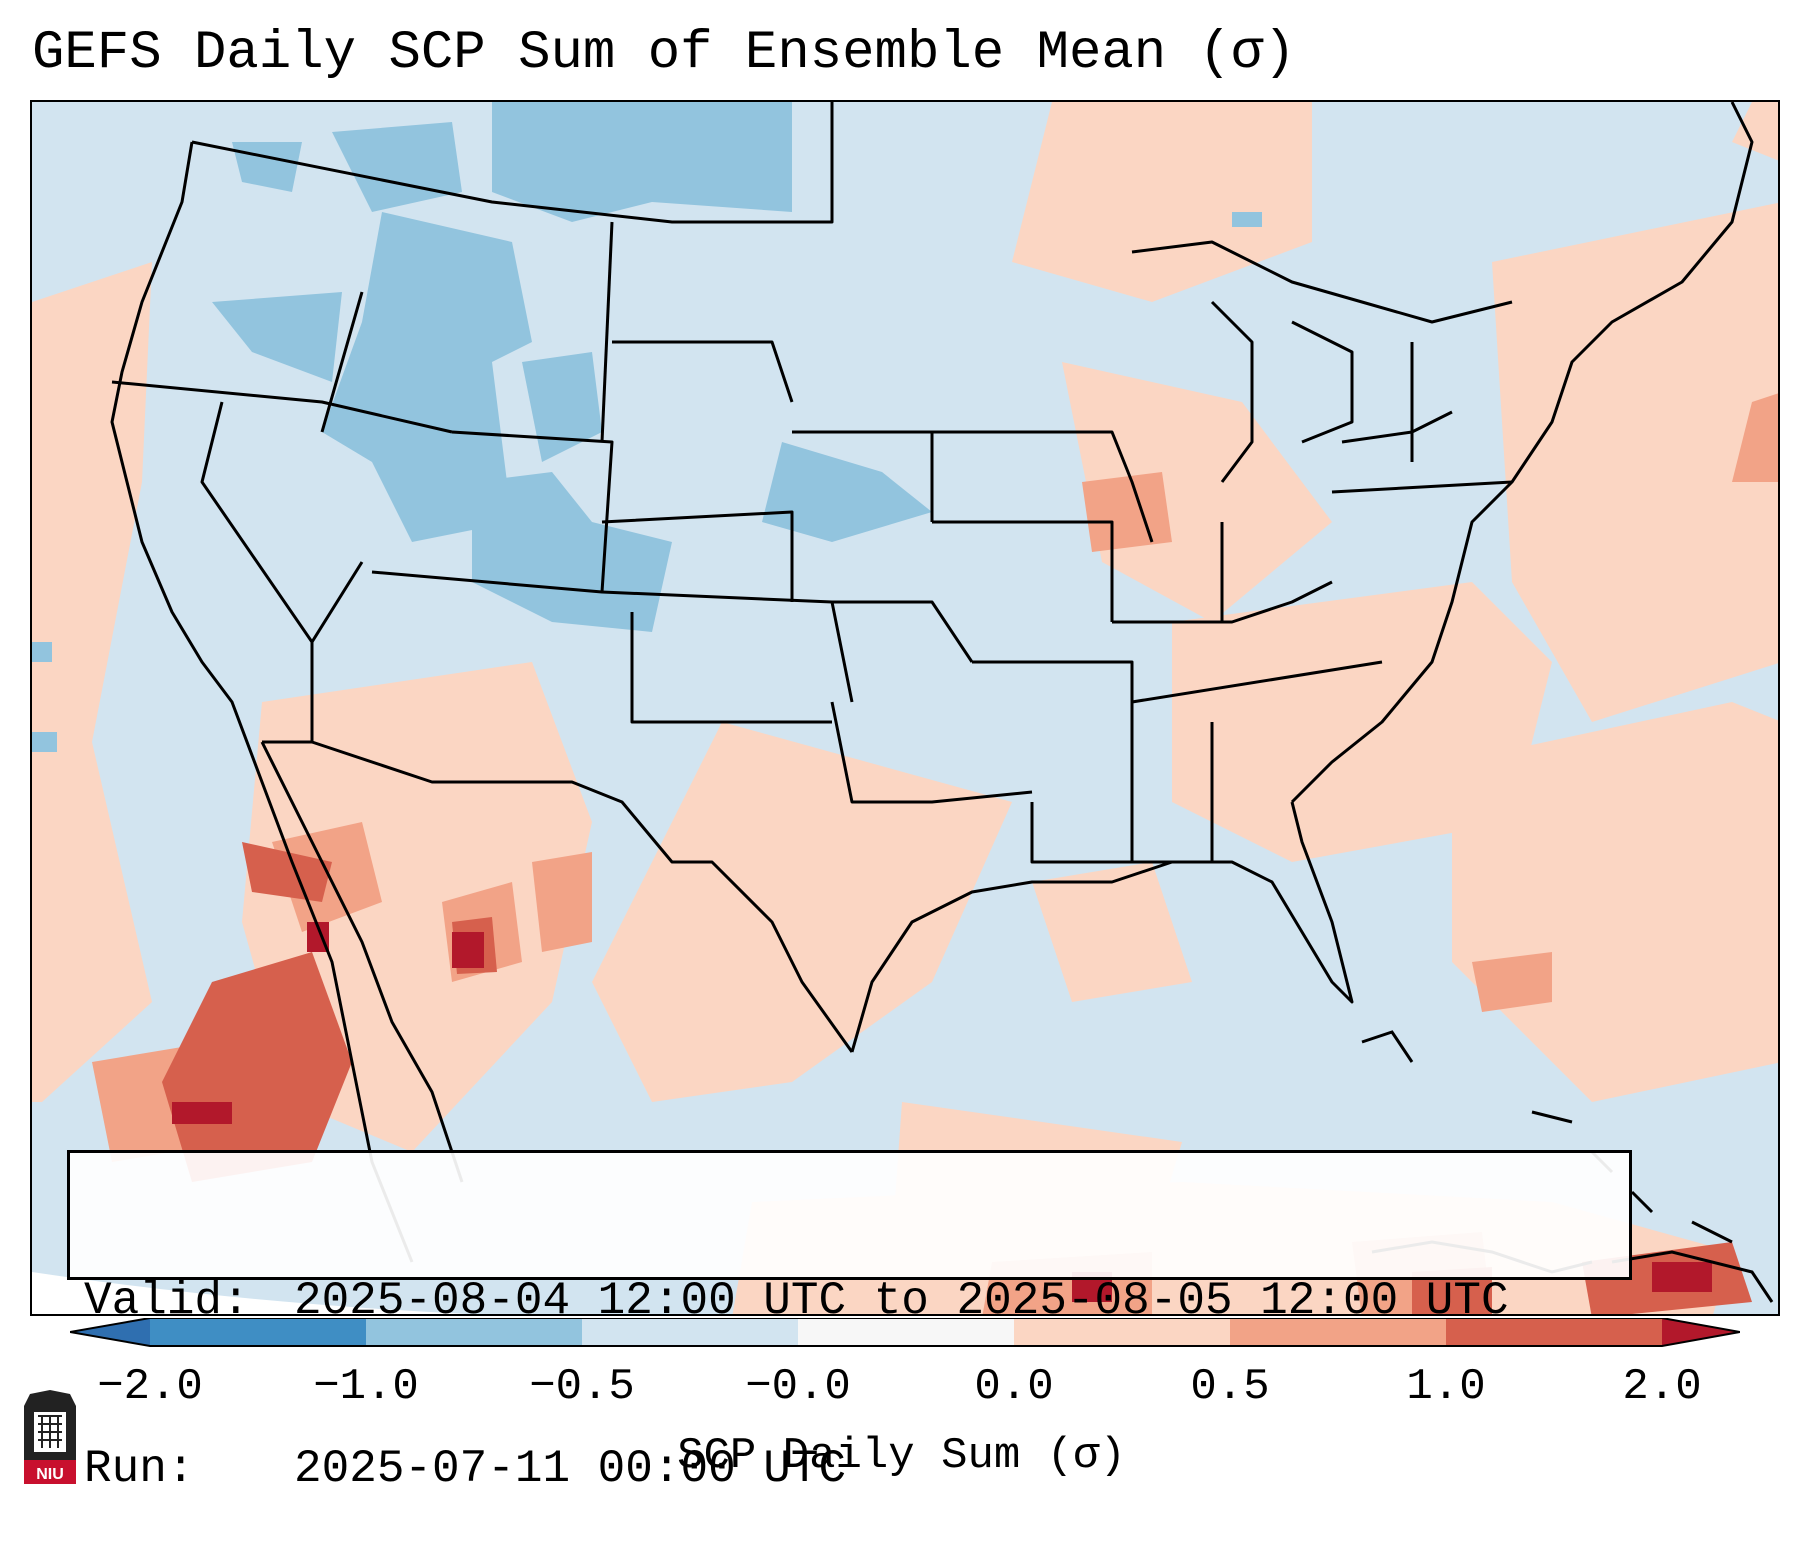 This screenshot has height=1553, width=1803. What do you see at coordinates (366, 1387) in the screenshot?
I see `tick-label-2: −1.0` at bounding box center [366, 1387].